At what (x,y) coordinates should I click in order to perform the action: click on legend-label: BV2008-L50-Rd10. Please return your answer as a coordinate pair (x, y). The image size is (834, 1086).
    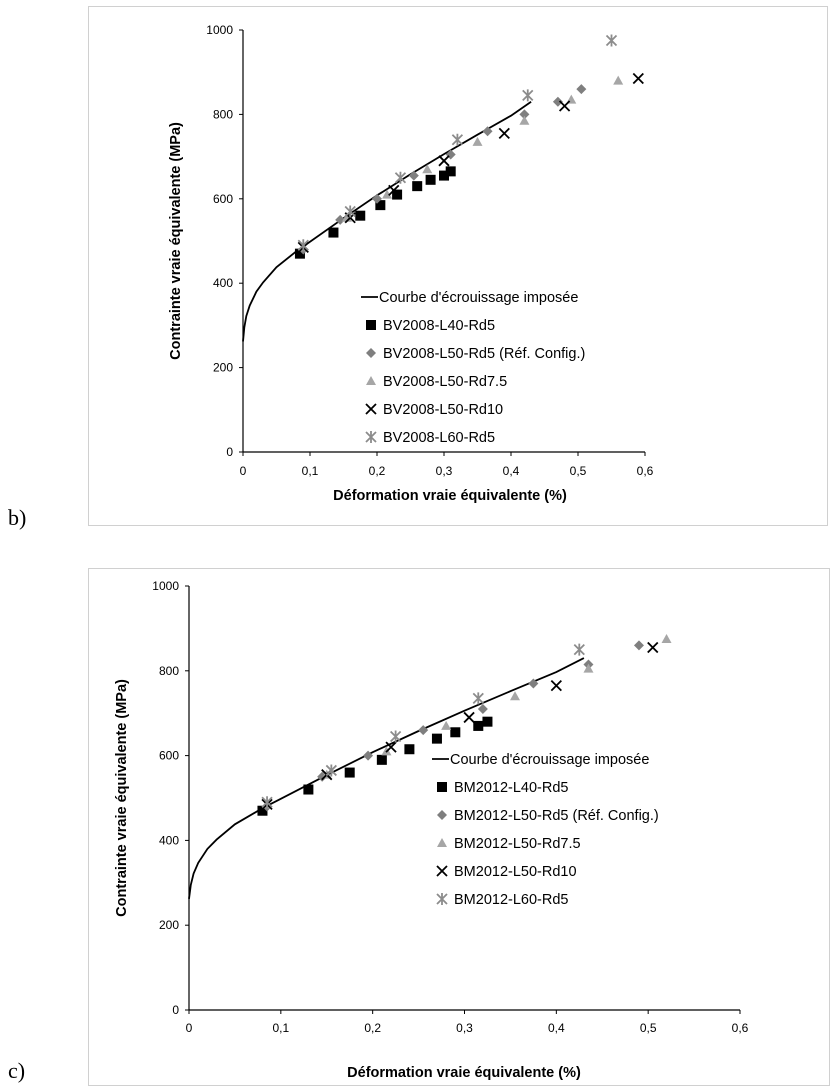
    Looking at the image, I should click on (443, 410).